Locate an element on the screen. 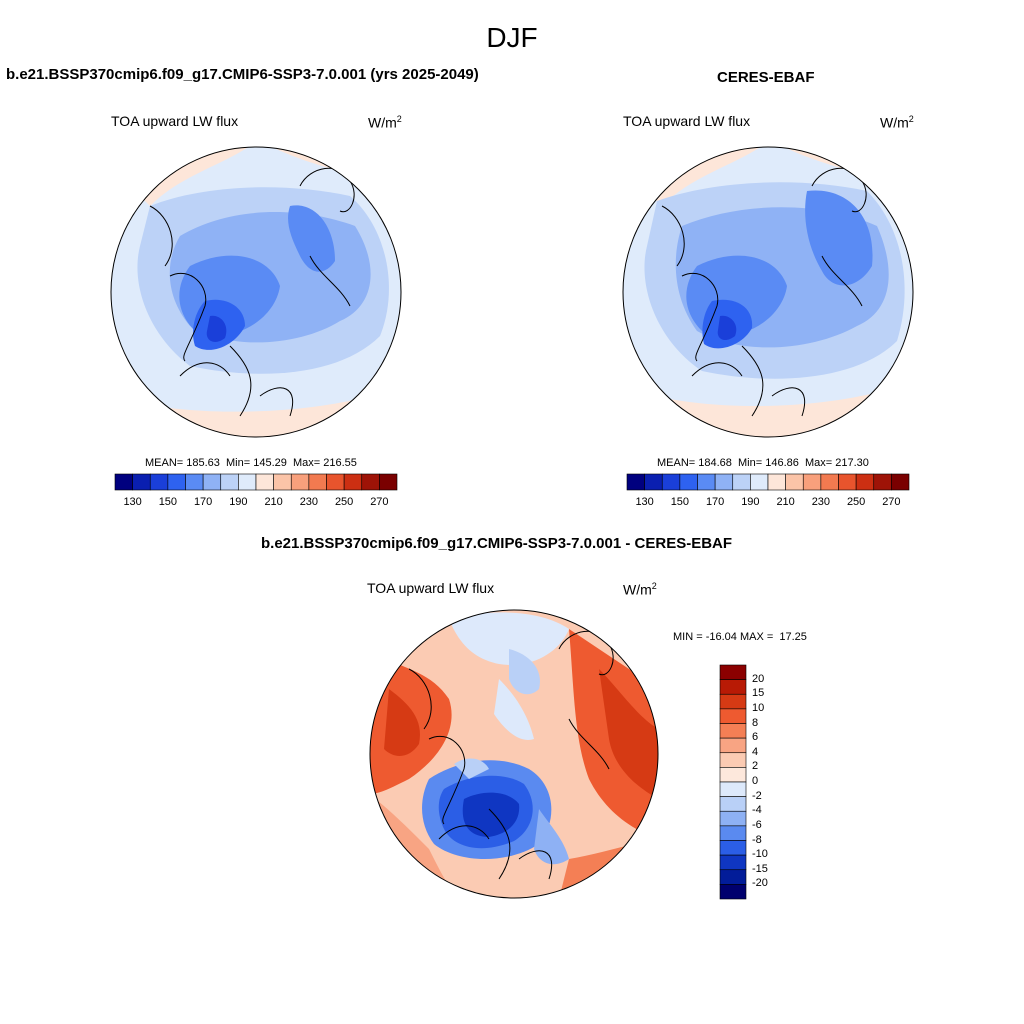 The image size is (1024, 1024). diff-colorbar is located at coordinates (733, 782).